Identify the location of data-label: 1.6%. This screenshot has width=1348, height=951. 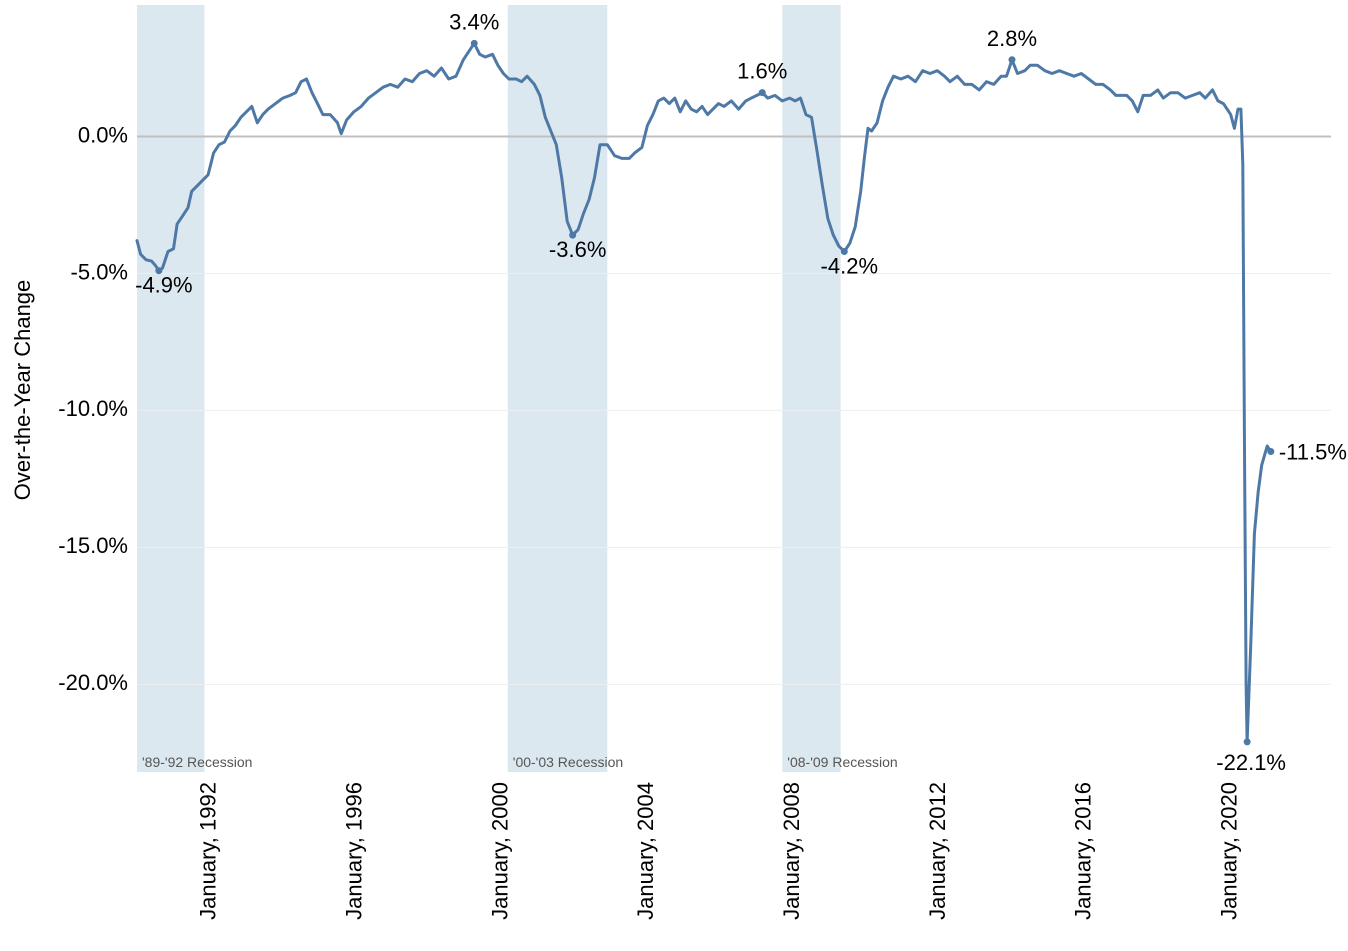
(762, 71).